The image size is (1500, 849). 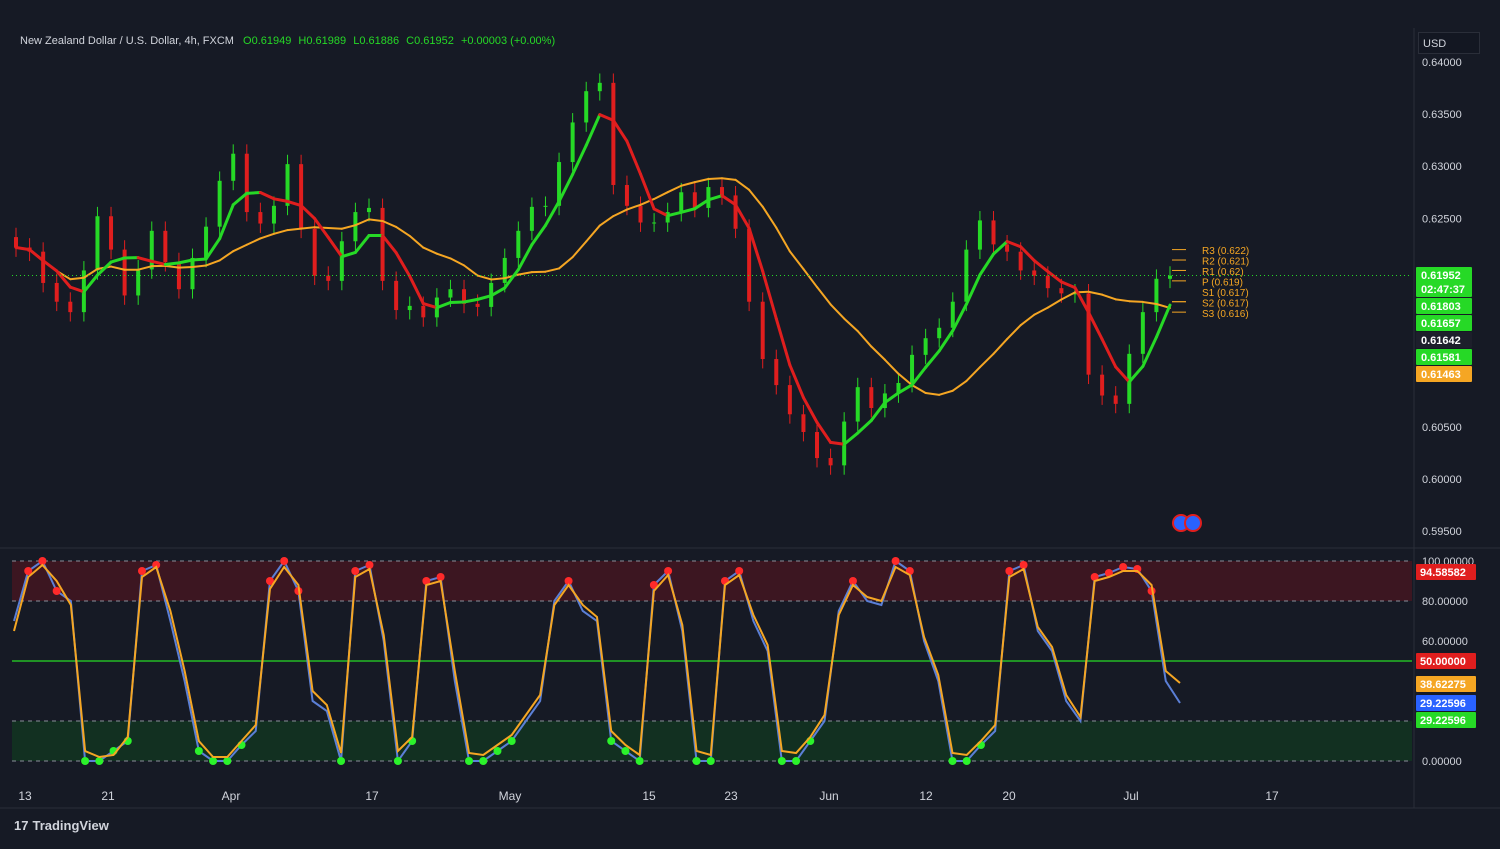 I want to click on price-tick-label: 0.60000, so click(x=1442, y=480).